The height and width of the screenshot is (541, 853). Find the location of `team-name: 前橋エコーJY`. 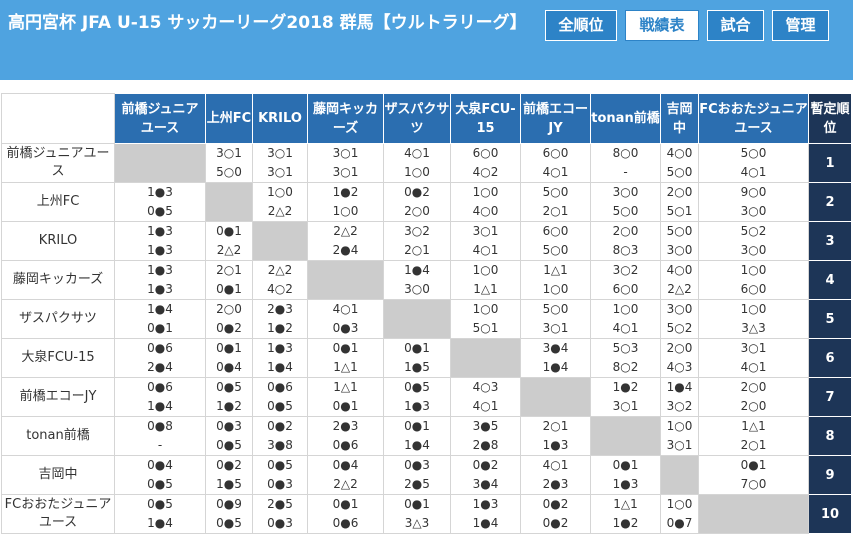

team-name: 前橋エコーJY is located at coordinates (58, 397).